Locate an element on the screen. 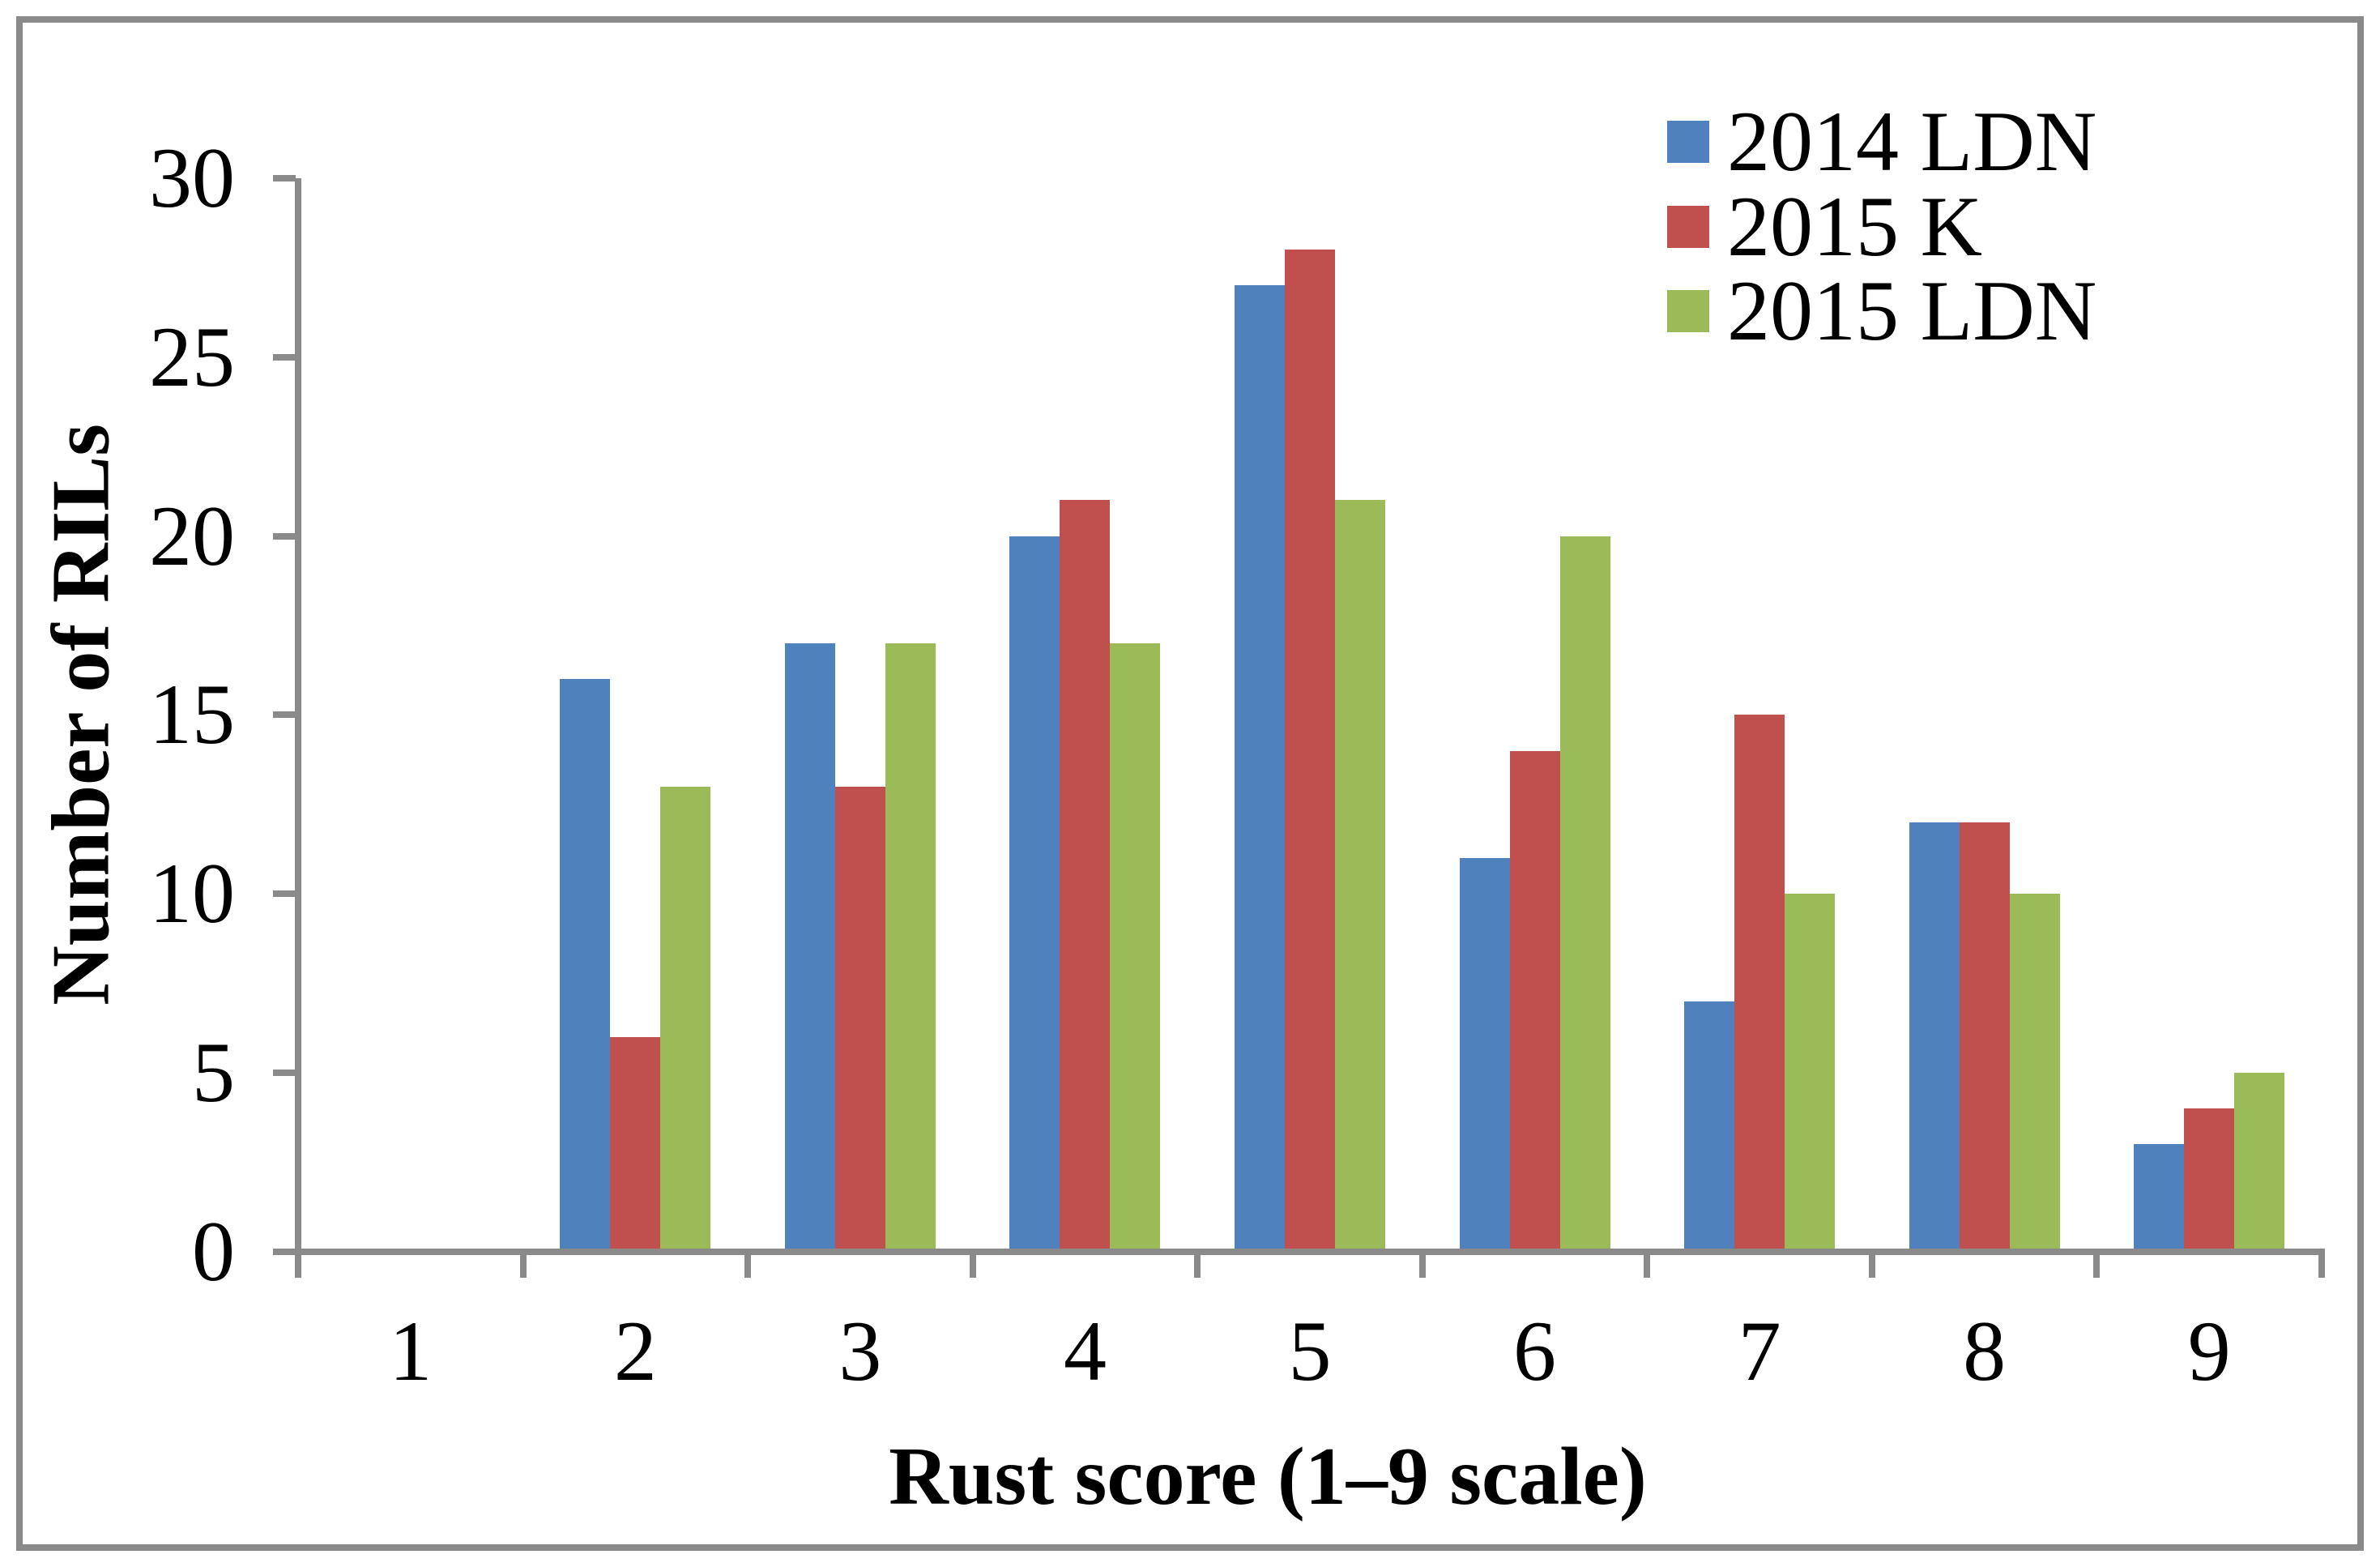 The image size is (2380, 1567). x-tick-label: 7 is located at coordinates (1760, 1351).